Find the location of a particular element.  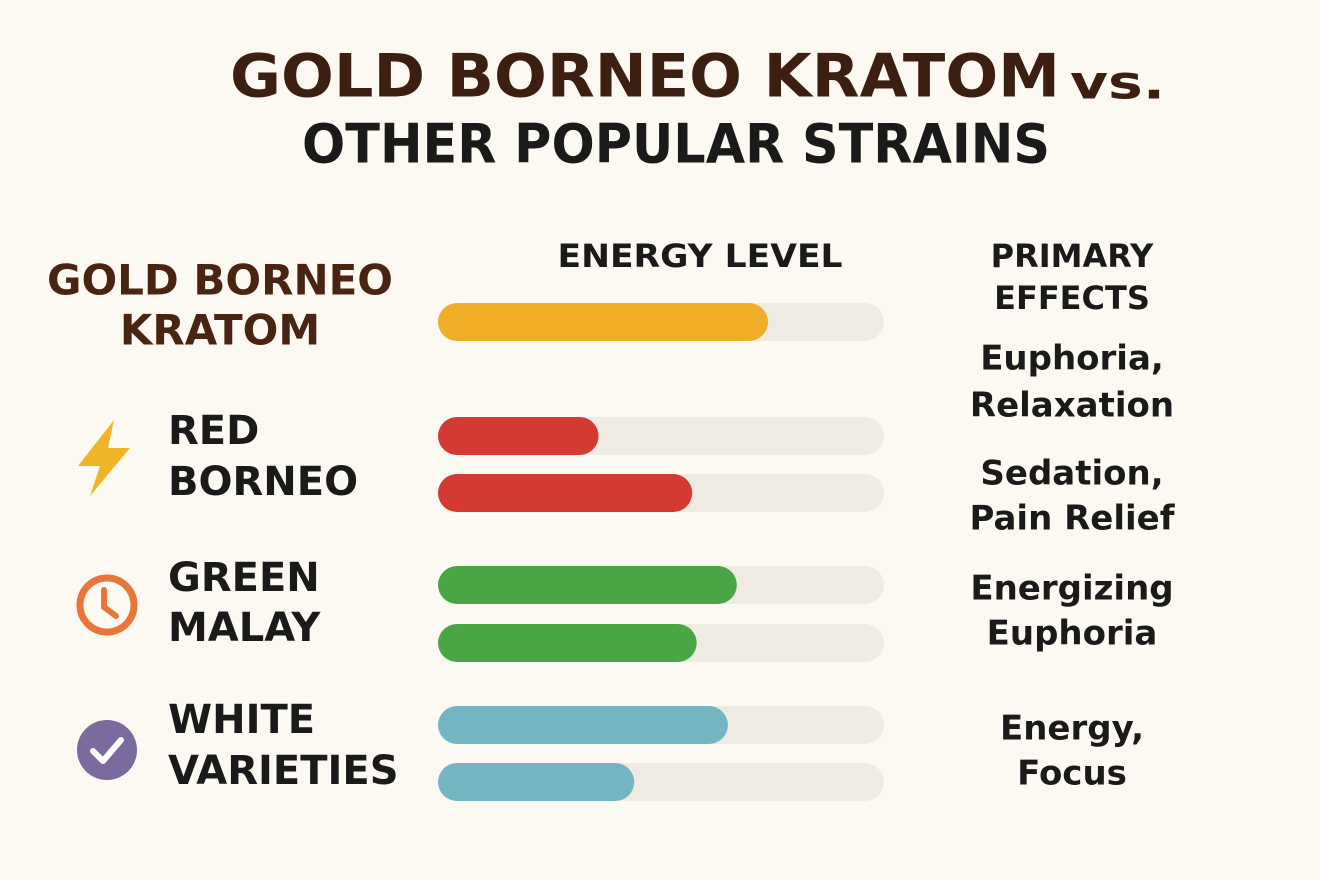

effect-label: Energy, is located at coordinates (1072, 729).